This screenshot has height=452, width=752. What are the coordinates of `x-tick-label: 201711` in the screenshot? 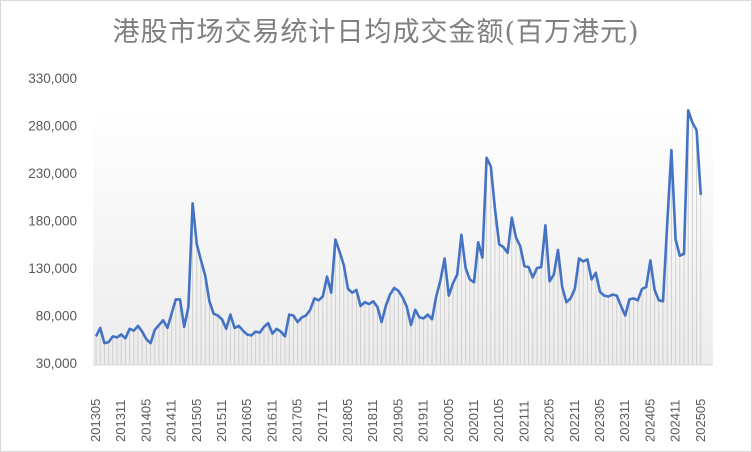 It's located at (322, 421).